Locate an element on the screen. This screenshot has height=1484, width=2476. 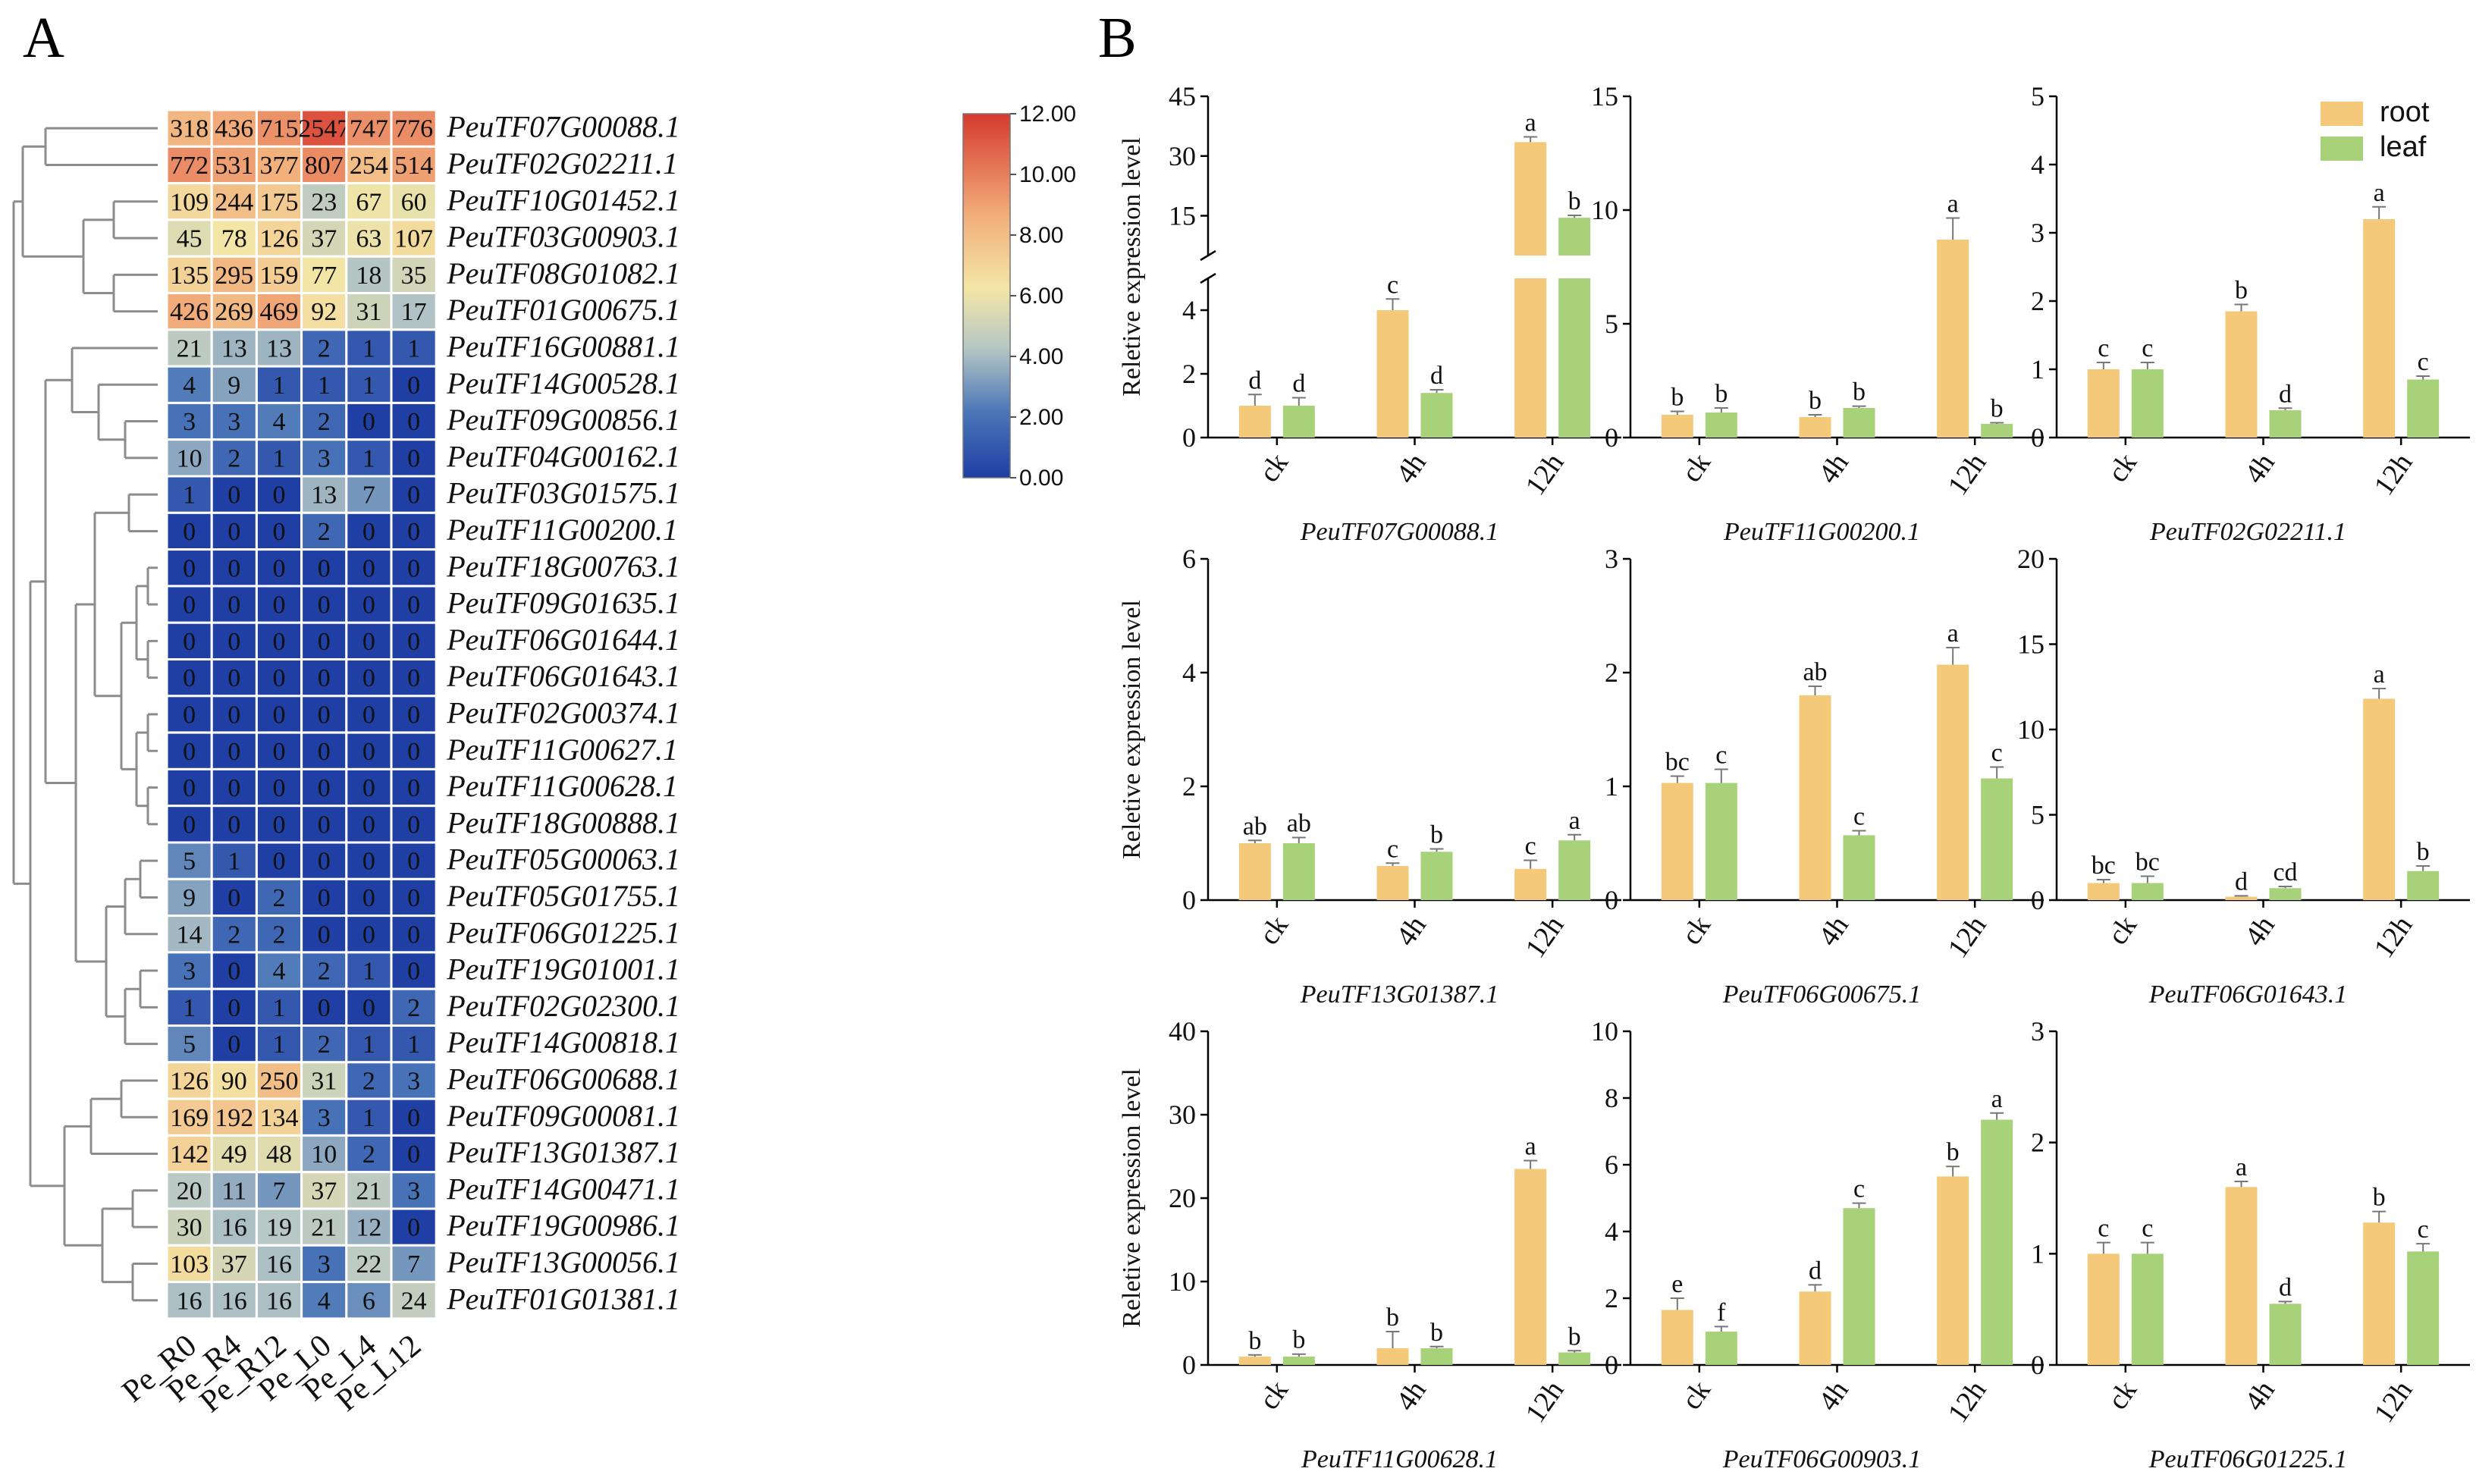
heatmap-row-label: PeuTF05G01755.1 is located at coordinates (563, 896).